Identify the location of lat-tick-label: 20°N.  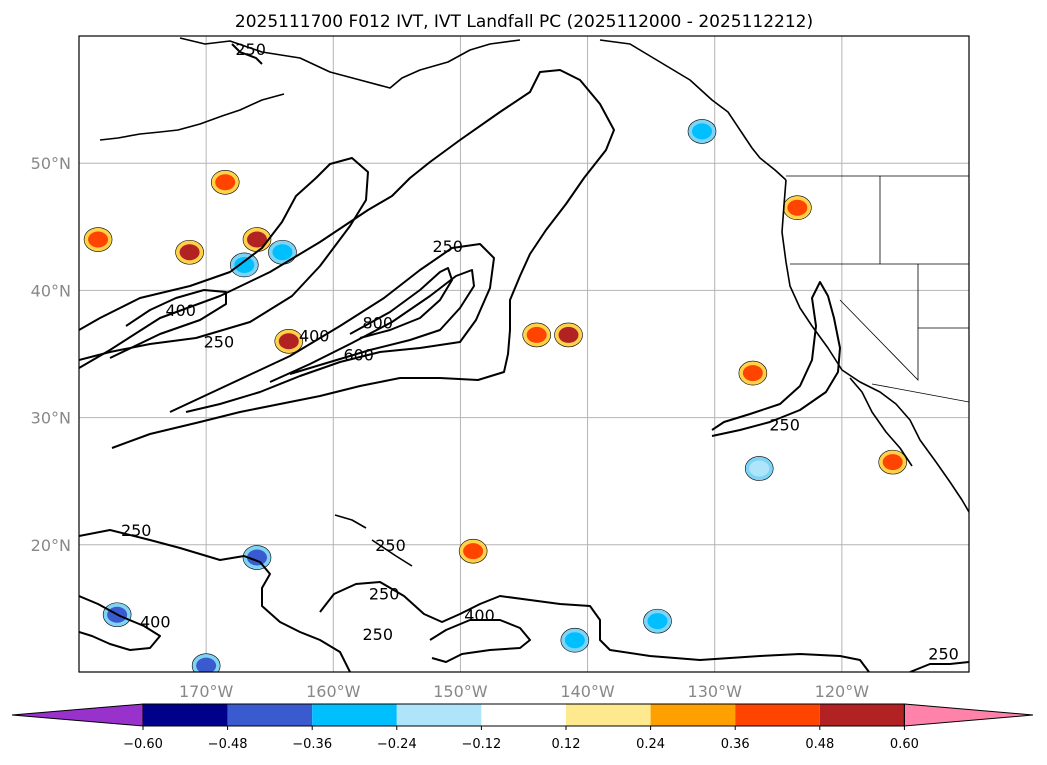
(51, 545).